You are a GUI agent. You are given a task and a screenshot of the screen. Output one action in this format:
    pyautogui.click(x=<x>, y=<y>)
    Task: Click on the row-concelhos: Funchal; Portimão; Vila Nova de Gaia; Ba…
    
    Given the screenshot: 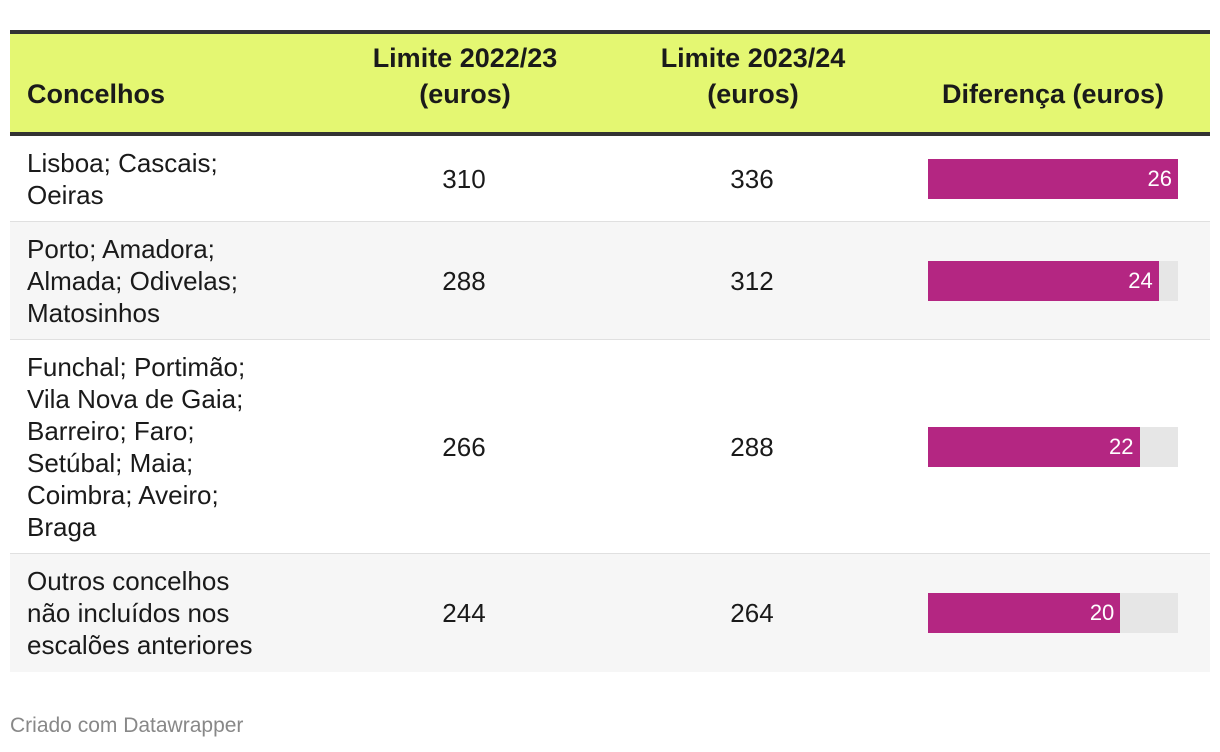 What is the action you would take?
    pyautogui.click(x=136, y=447)
    